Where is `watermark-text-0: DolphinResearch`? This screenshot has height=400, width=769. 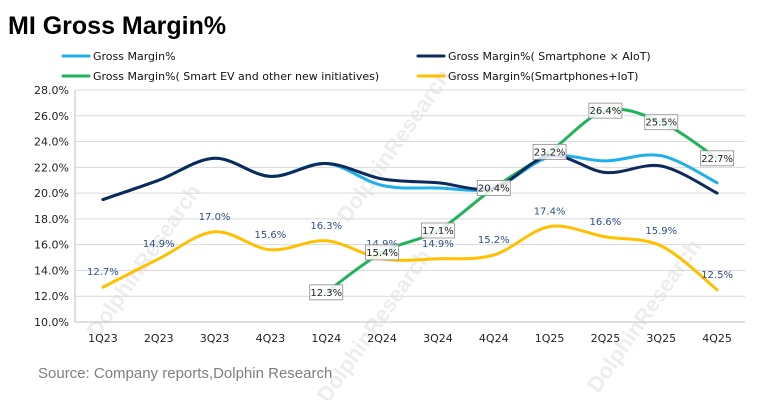 watermark-text-0: DolphinResearch is located at coordinates (394, 145).